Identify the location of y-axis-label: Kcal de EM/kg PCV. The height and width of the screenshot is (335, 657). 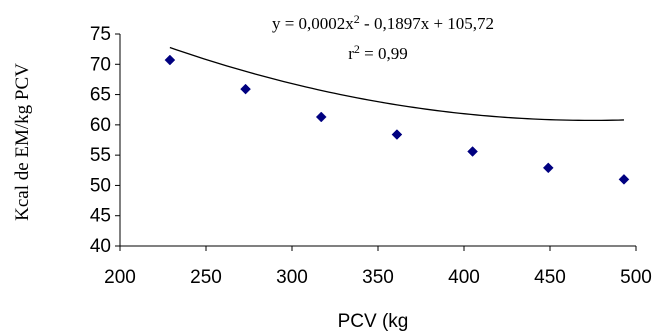
(22, 142).